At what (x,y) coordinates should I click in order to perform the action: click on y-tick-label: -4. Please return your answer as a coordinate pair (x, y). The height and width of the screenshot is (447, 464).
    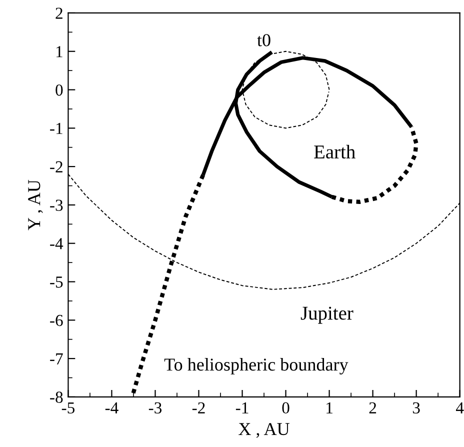
    Looking at the image, I should click on (57, 244).